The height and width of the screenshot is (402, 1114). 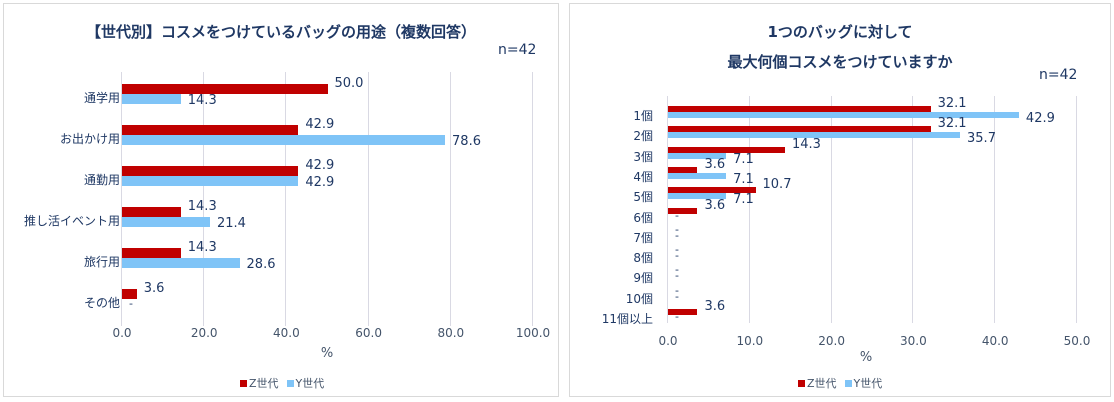 I want to click on category-label: 3個, so click(x=643, y=156).